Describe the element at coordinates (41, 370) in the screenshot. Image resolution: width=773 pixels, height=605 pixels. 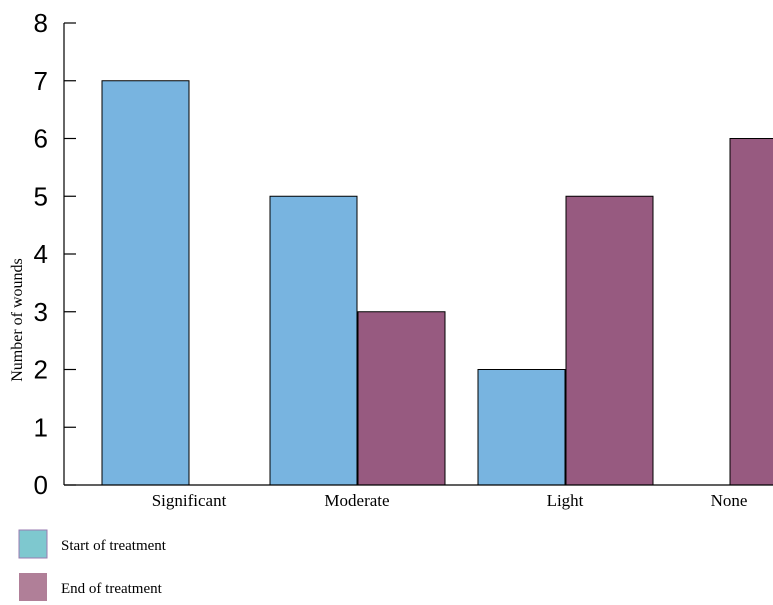
I see `y-tick-label: 2` at that location.